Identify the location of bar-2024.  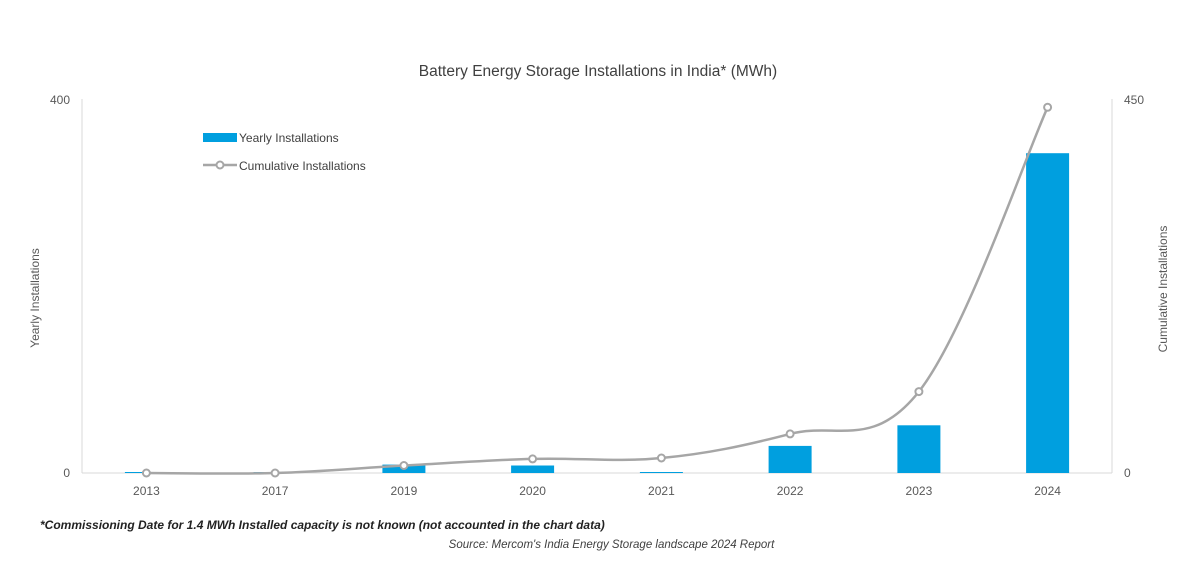
(1048, 313).